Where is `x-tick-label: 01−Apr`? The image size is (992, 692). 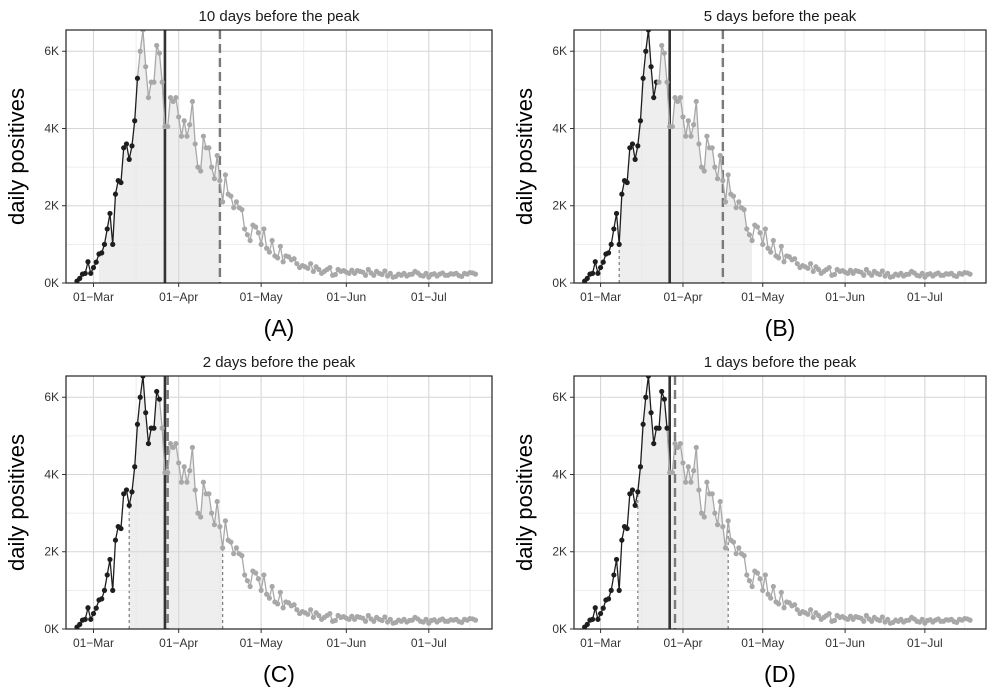 x-tick-label: 01−Apr is located at coordinates (178, 297).